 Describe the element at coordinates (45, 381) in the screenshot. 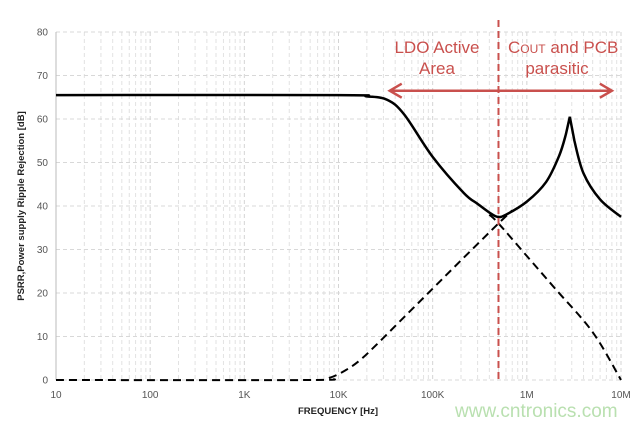

I see `y-tick-label: 0` at that location.